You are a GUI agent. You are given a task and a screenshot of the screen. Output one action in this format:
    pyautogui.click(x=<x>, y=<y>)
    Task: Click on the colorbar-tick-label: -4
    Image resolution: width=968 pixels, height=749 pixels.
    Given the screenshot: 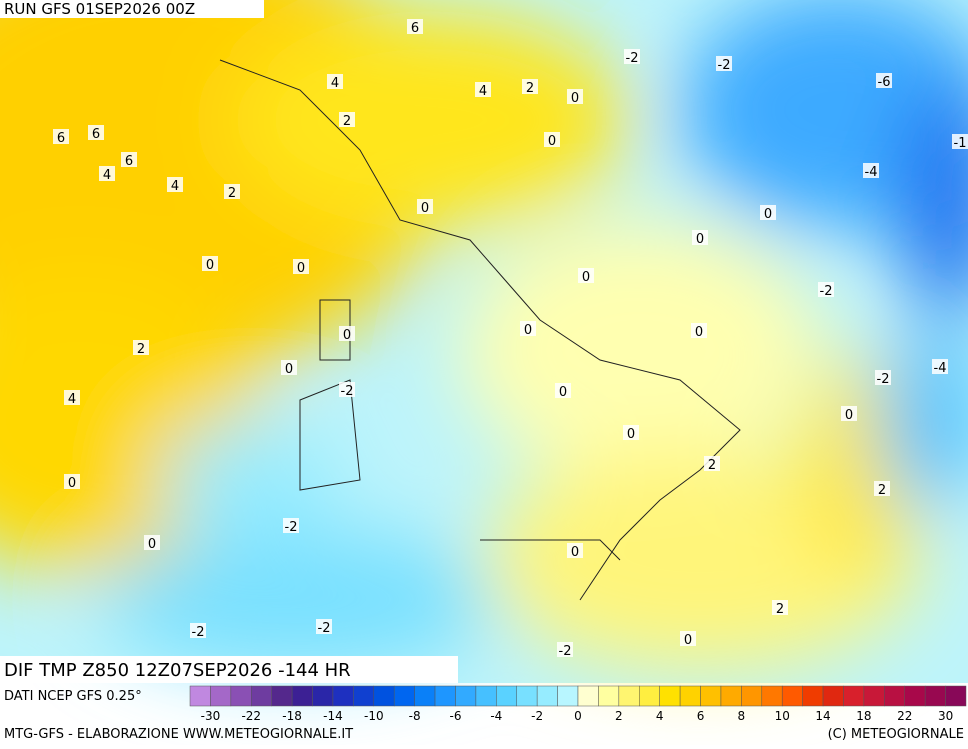 What is the action you would take?
    pyautogui.click(x=496, y=716)
    